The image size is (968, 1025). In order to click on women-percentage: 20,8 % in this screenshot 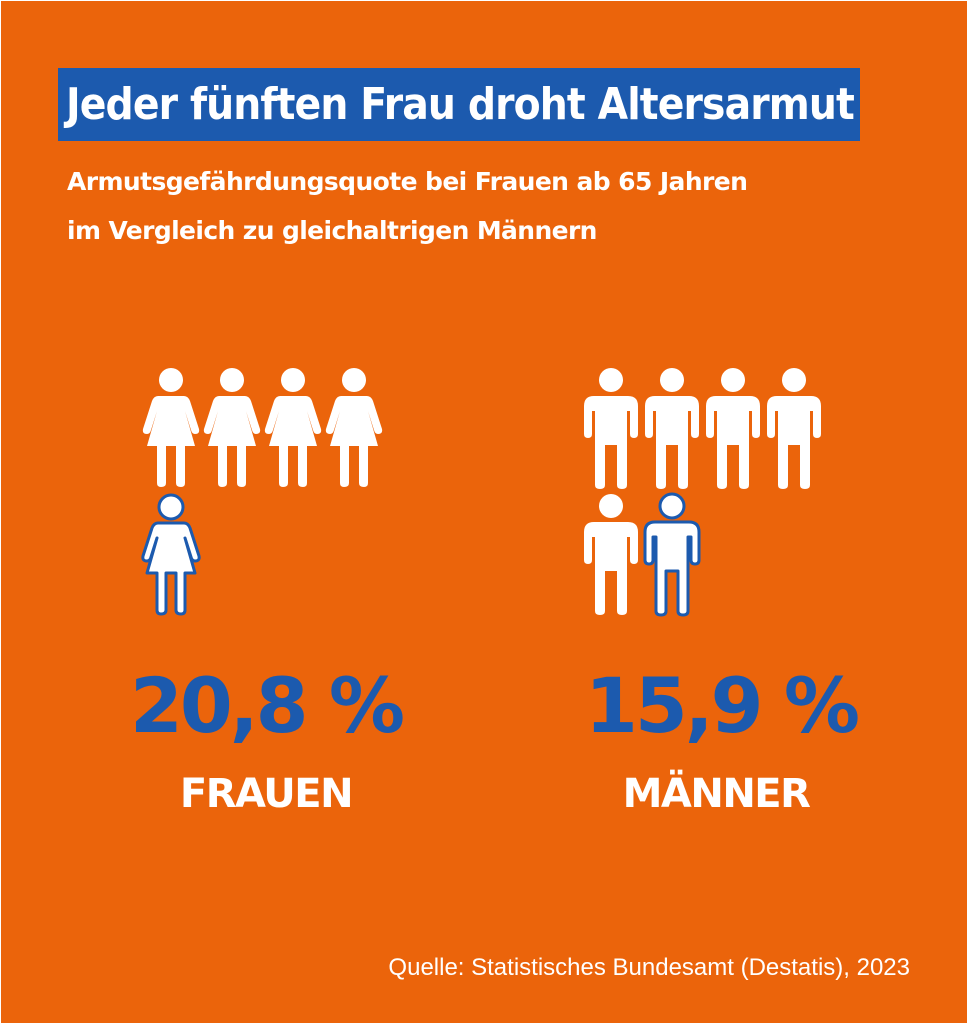, I will do `click(267, 705)`.